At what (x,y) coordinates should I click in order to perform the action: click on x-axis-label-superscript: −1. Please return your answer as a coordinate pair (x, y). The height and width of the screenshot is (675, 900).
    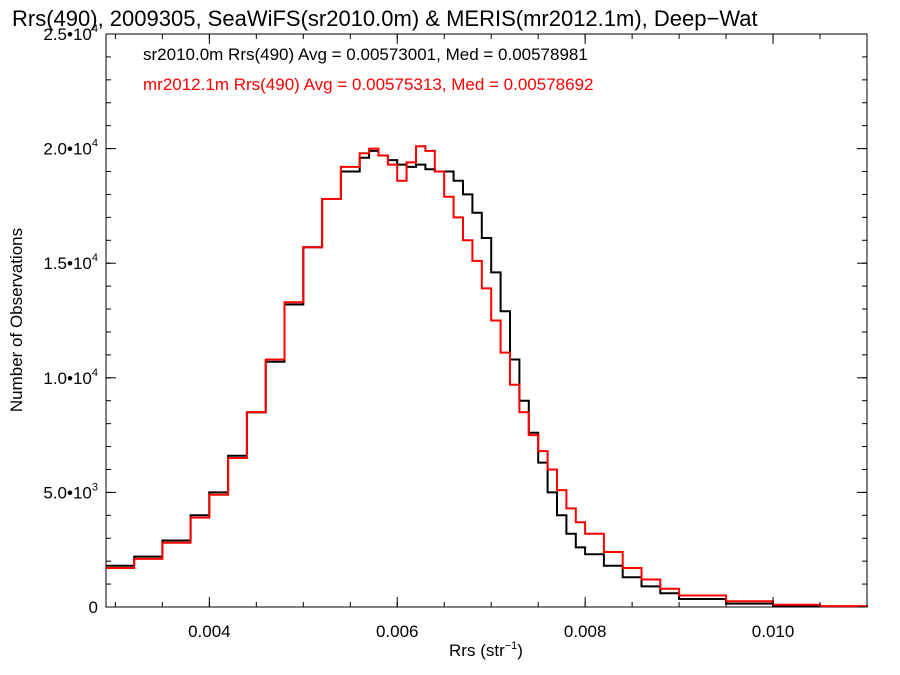
    Looking at the image, I should click on (511, 646).